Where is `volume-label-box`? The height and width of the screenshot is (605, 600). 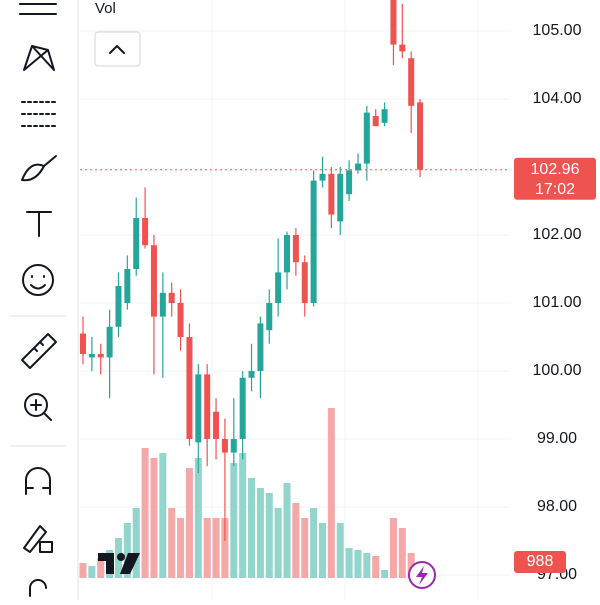 volume-label-box is located at coordinates (540, 562).